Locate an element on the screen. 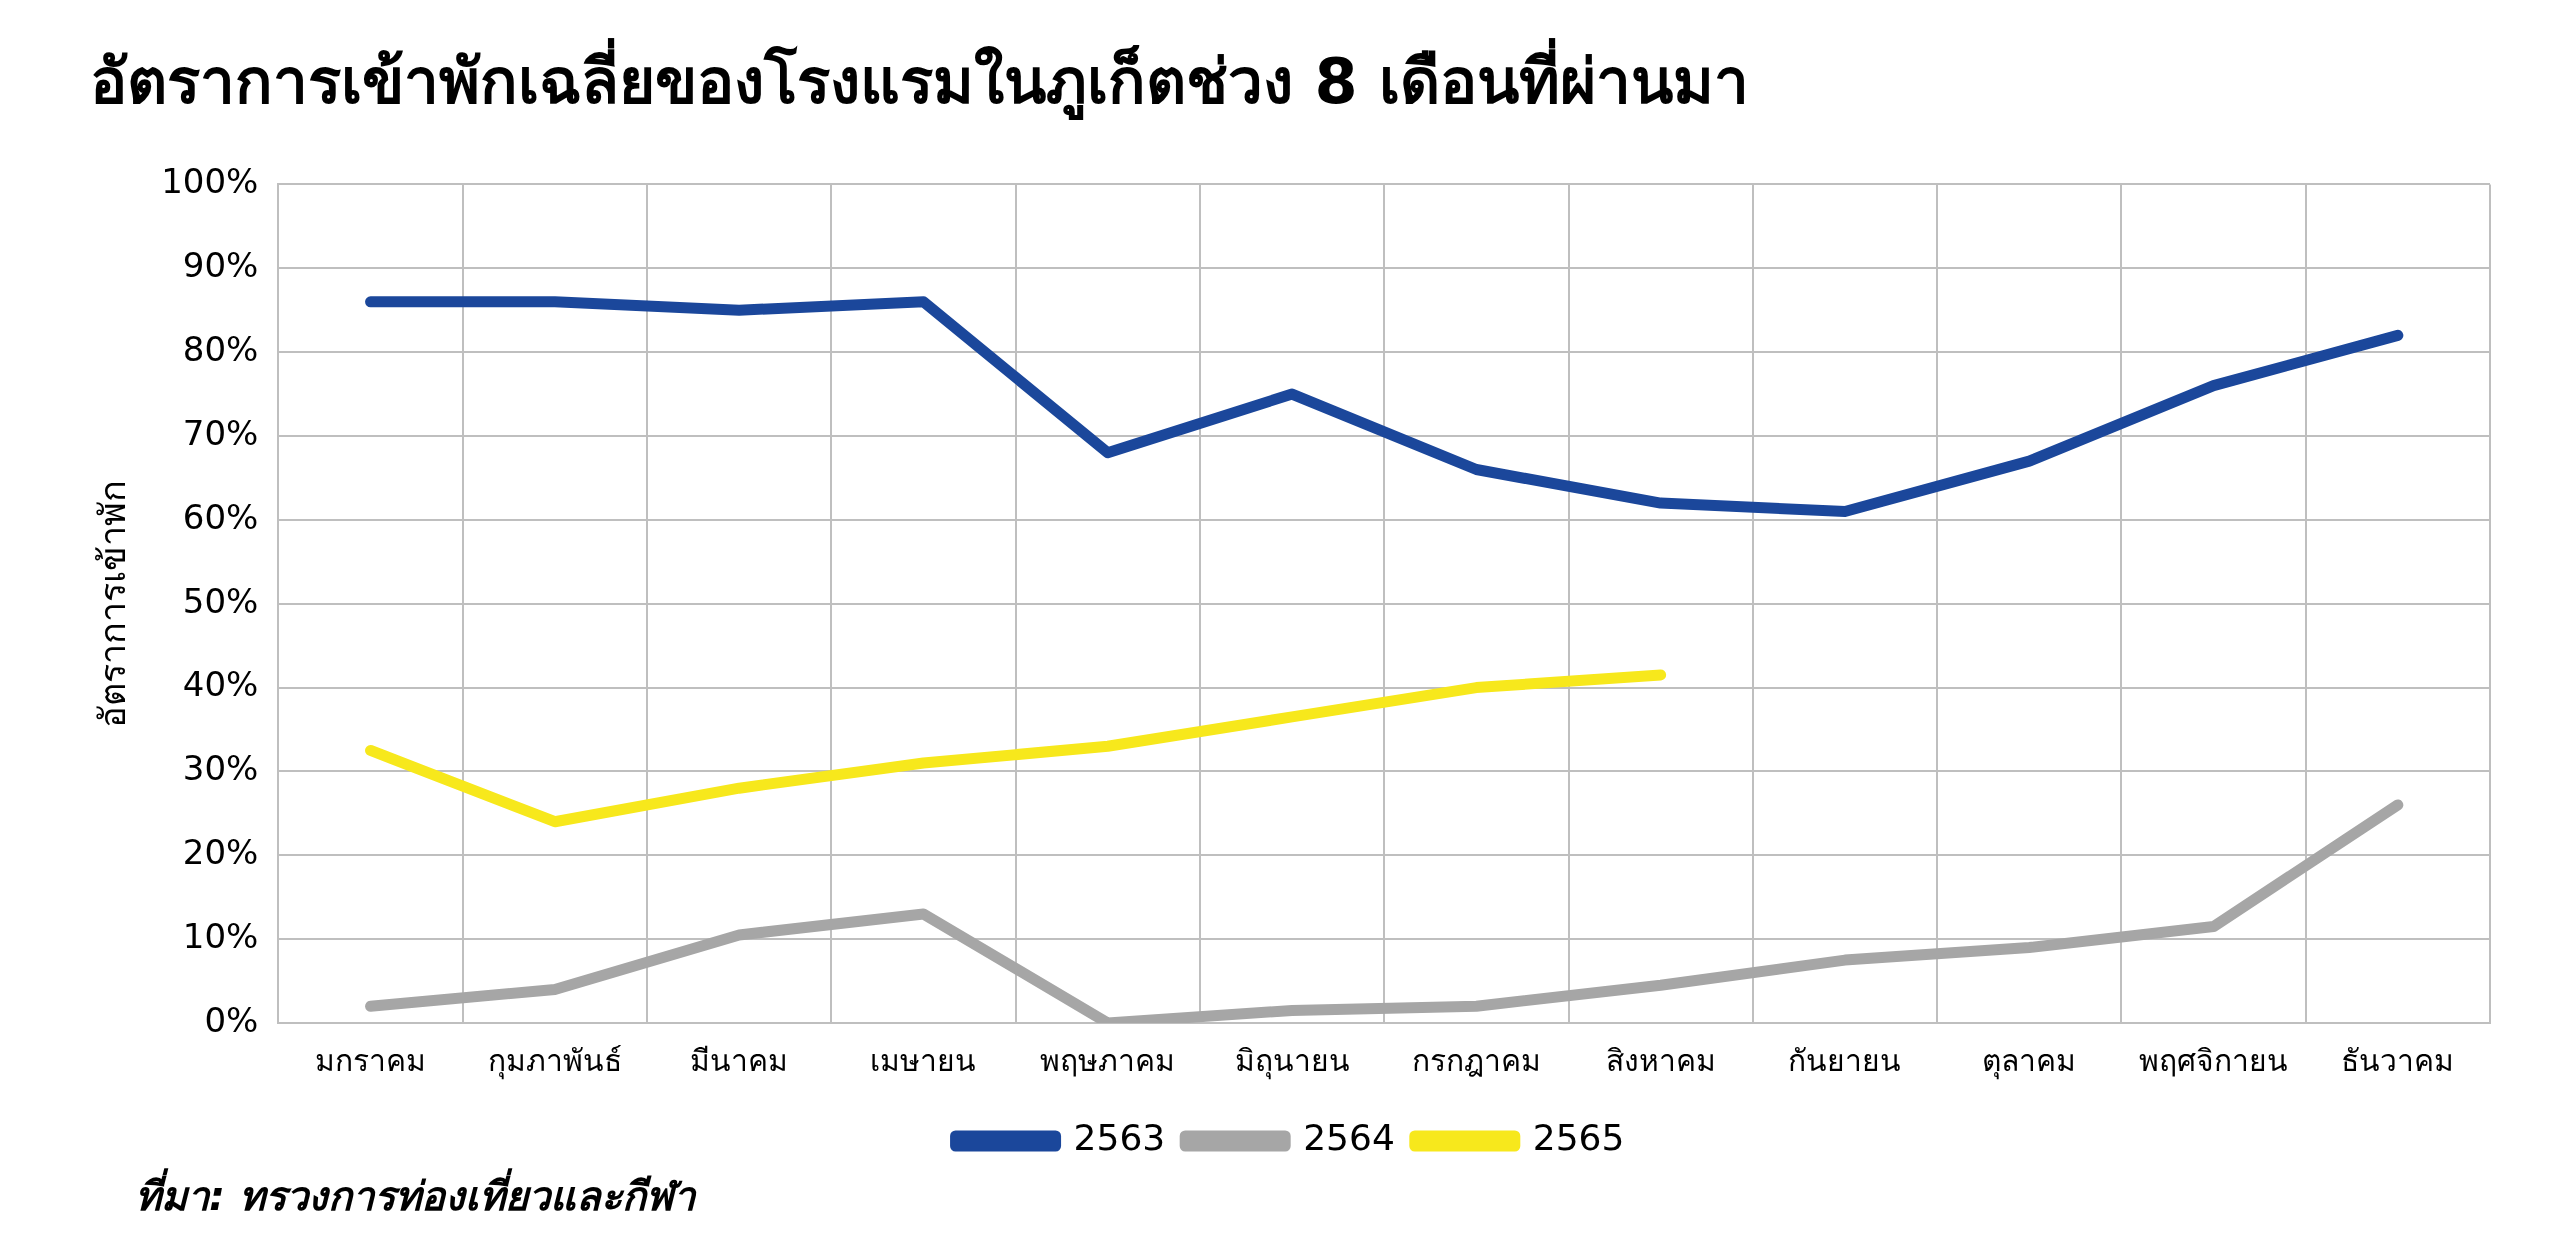 The height and width of the screenshot is (1259, 2560). x-tick-label: กรกฎาคม is located at coordinates (1476, 1060).